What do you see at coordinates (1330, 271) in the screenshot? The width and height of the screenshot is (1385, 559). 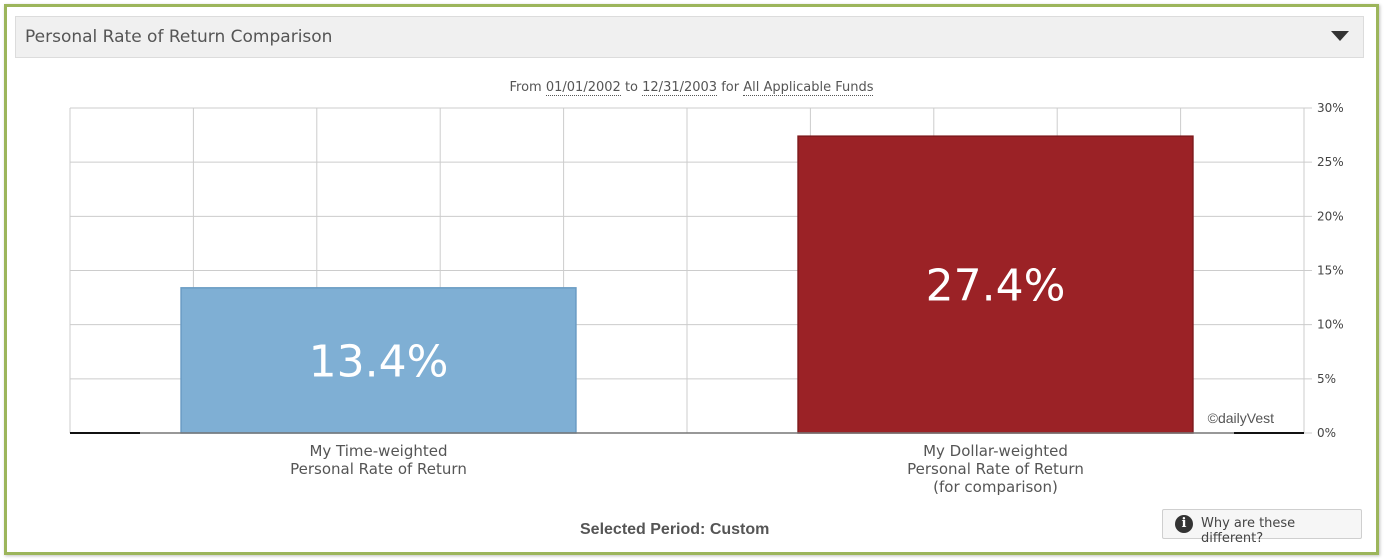 I see `y-tick-label: 15%` at bounding box center [1330, 271].